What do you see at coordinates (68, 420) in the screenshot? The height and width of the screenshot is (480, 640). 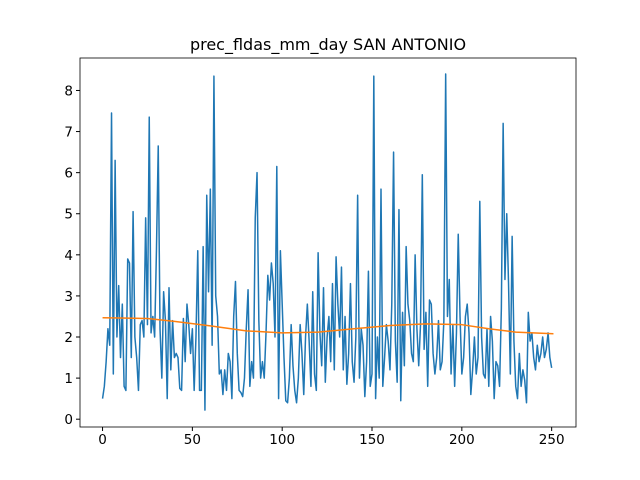 I see `y-tick-label: 0` at bounding box center [68, 420].